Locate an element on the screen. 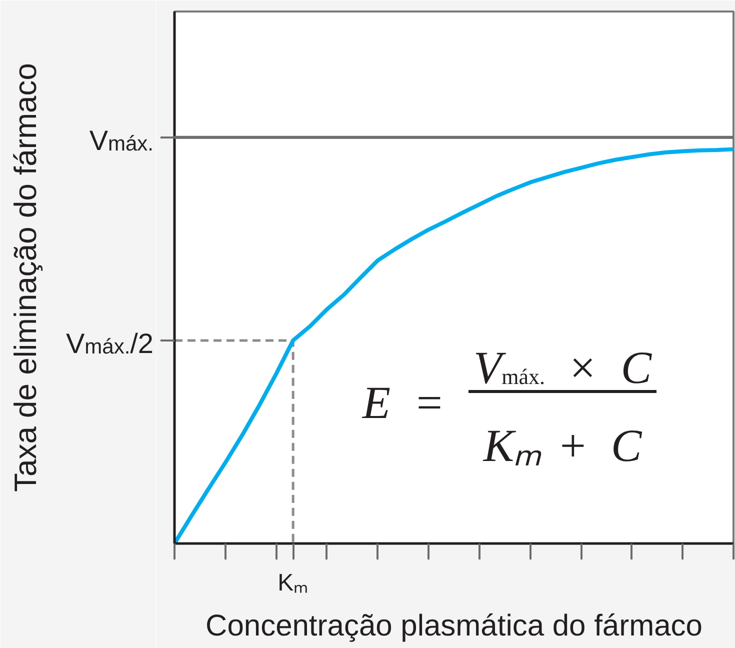 This screenshot has height=648, width=735. annotation: Vmáx. × C is located at coordinates (563, 367).